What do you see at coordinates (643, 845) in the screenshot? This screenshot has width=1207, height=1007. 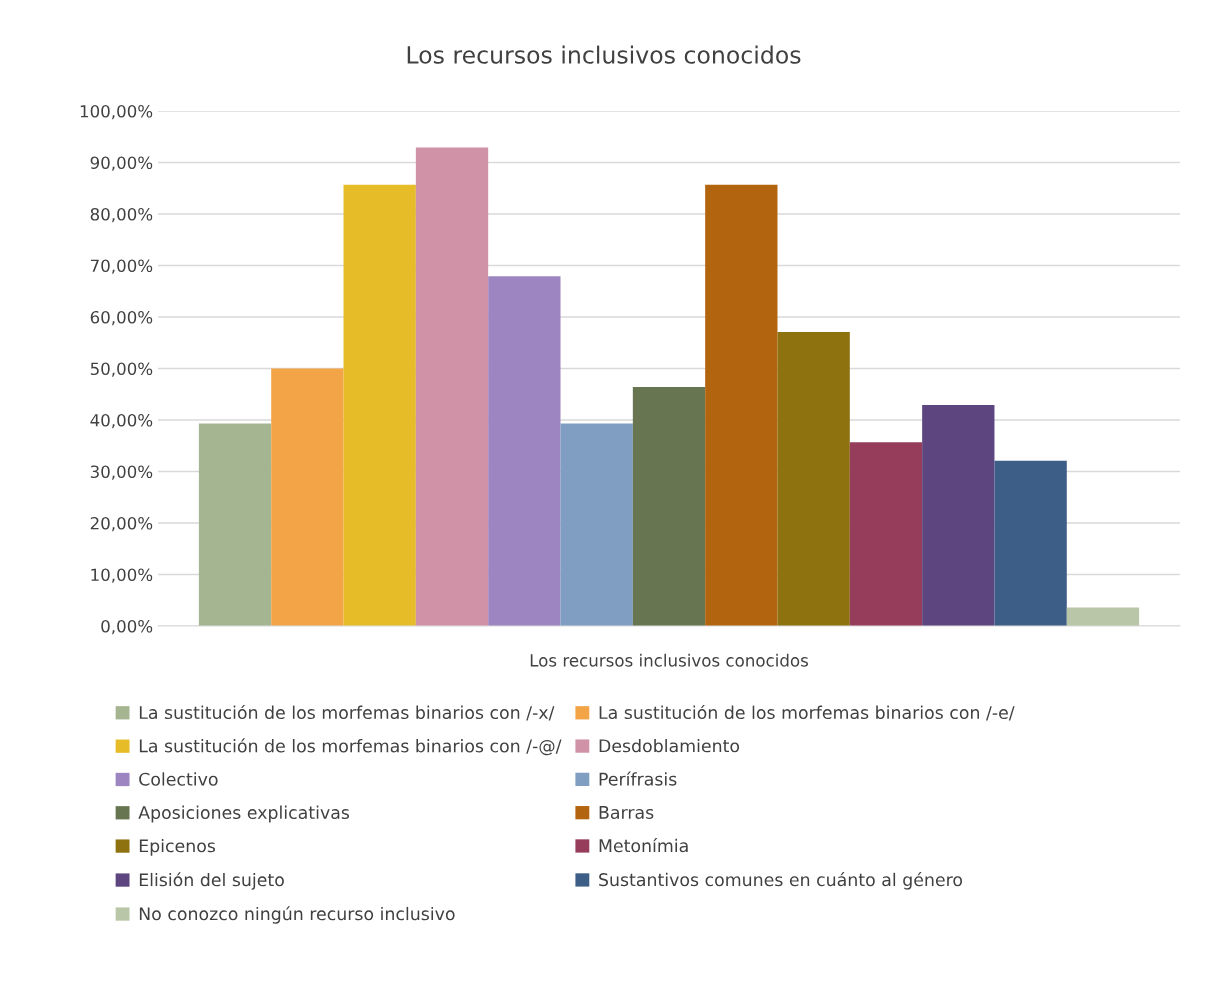 I see `legend-label: Metonímia` at bounding box center [643, 845].